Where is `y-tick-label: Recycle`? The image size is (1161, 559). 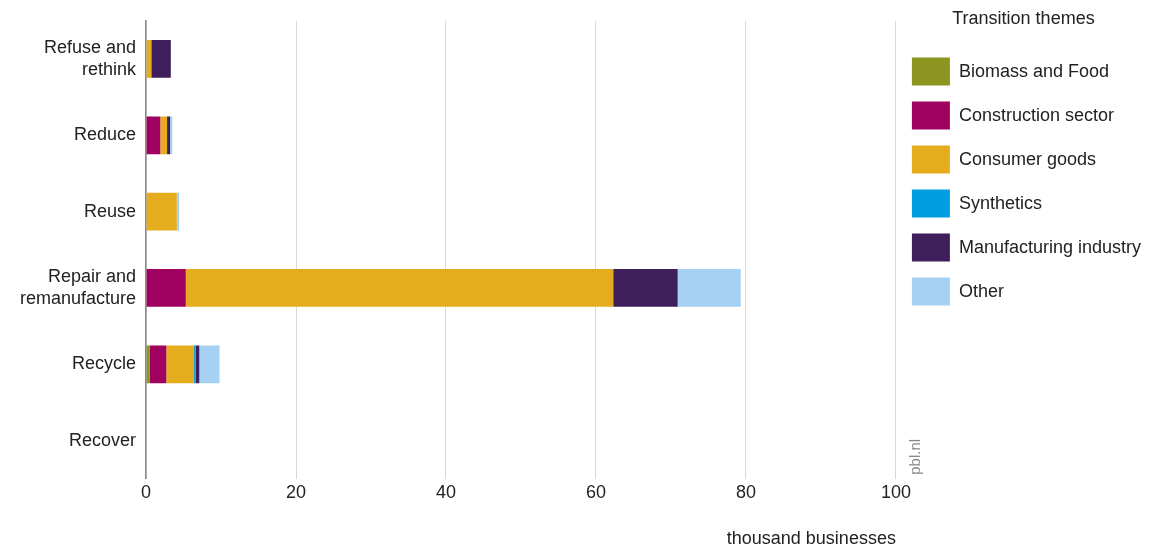 y-tick-label: Recycle is located at coordinates (104, 363).